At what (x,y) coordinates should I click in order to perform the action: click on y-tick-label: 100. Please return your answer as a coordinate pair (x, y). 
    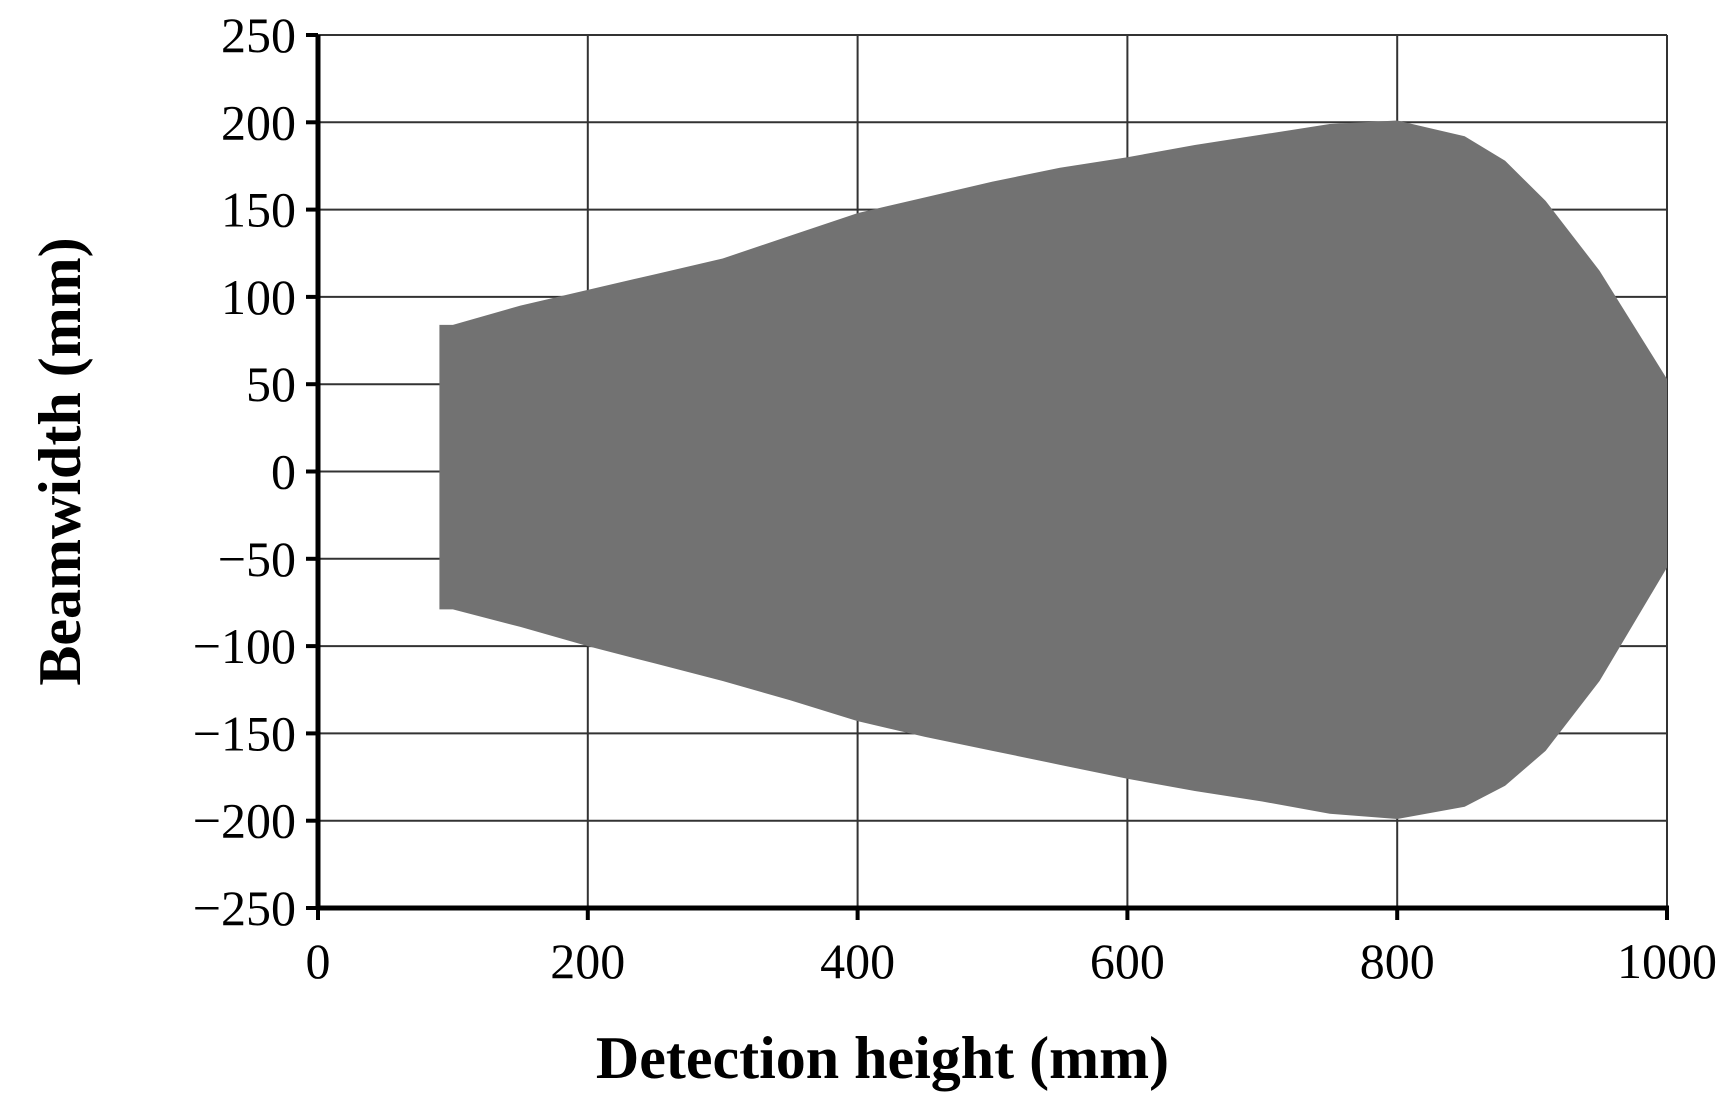
    Looking at the image, I should click on (258, 297).